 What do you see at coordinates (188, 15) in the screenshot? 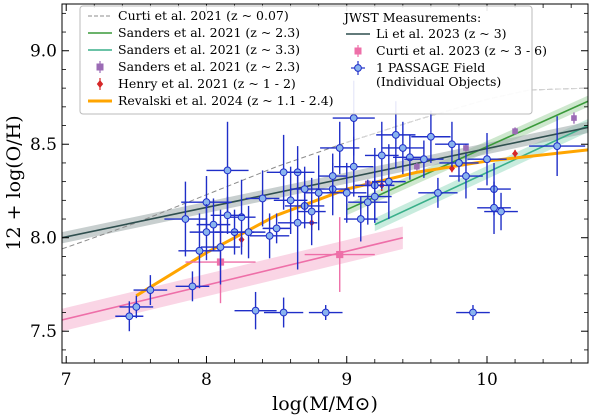
I see `legend-entry-0: Curti et al. 2021 (z ~ 0.07)` at bounding box center [188, 15].